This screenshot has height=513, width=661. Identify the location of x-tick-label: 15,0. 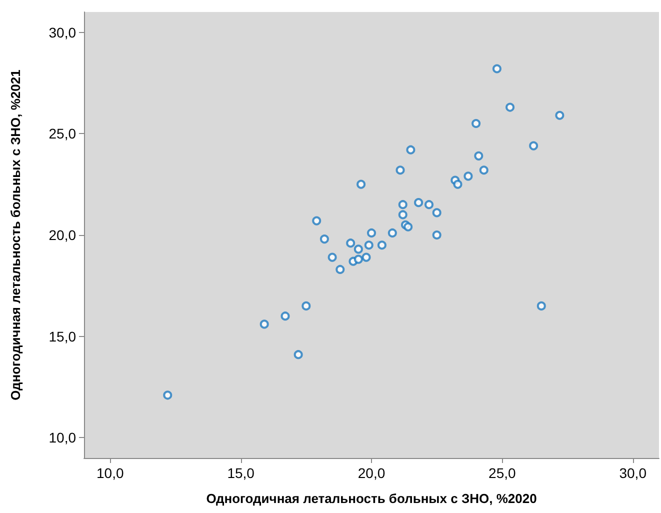
(241, 473).